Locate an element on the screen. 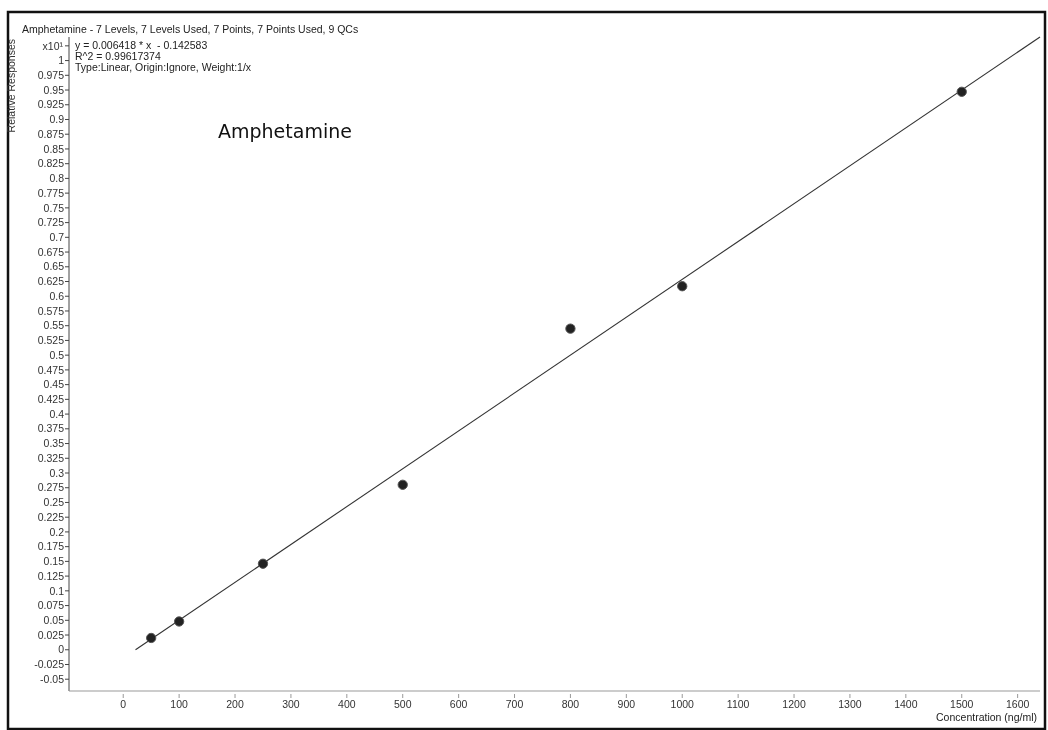  x-tick-label: 500 is located at coordinates (402, 704).